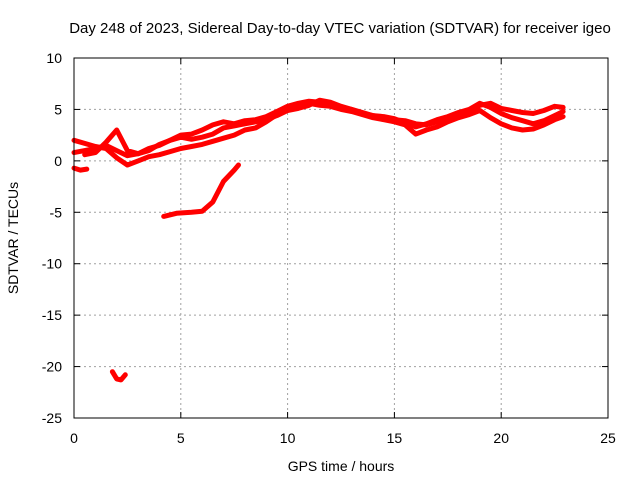  What do you see at coordinates (341, 466) in the screenshot?
I see `x-axis-title: GPS time / hours` at bounding box center [341, 466].